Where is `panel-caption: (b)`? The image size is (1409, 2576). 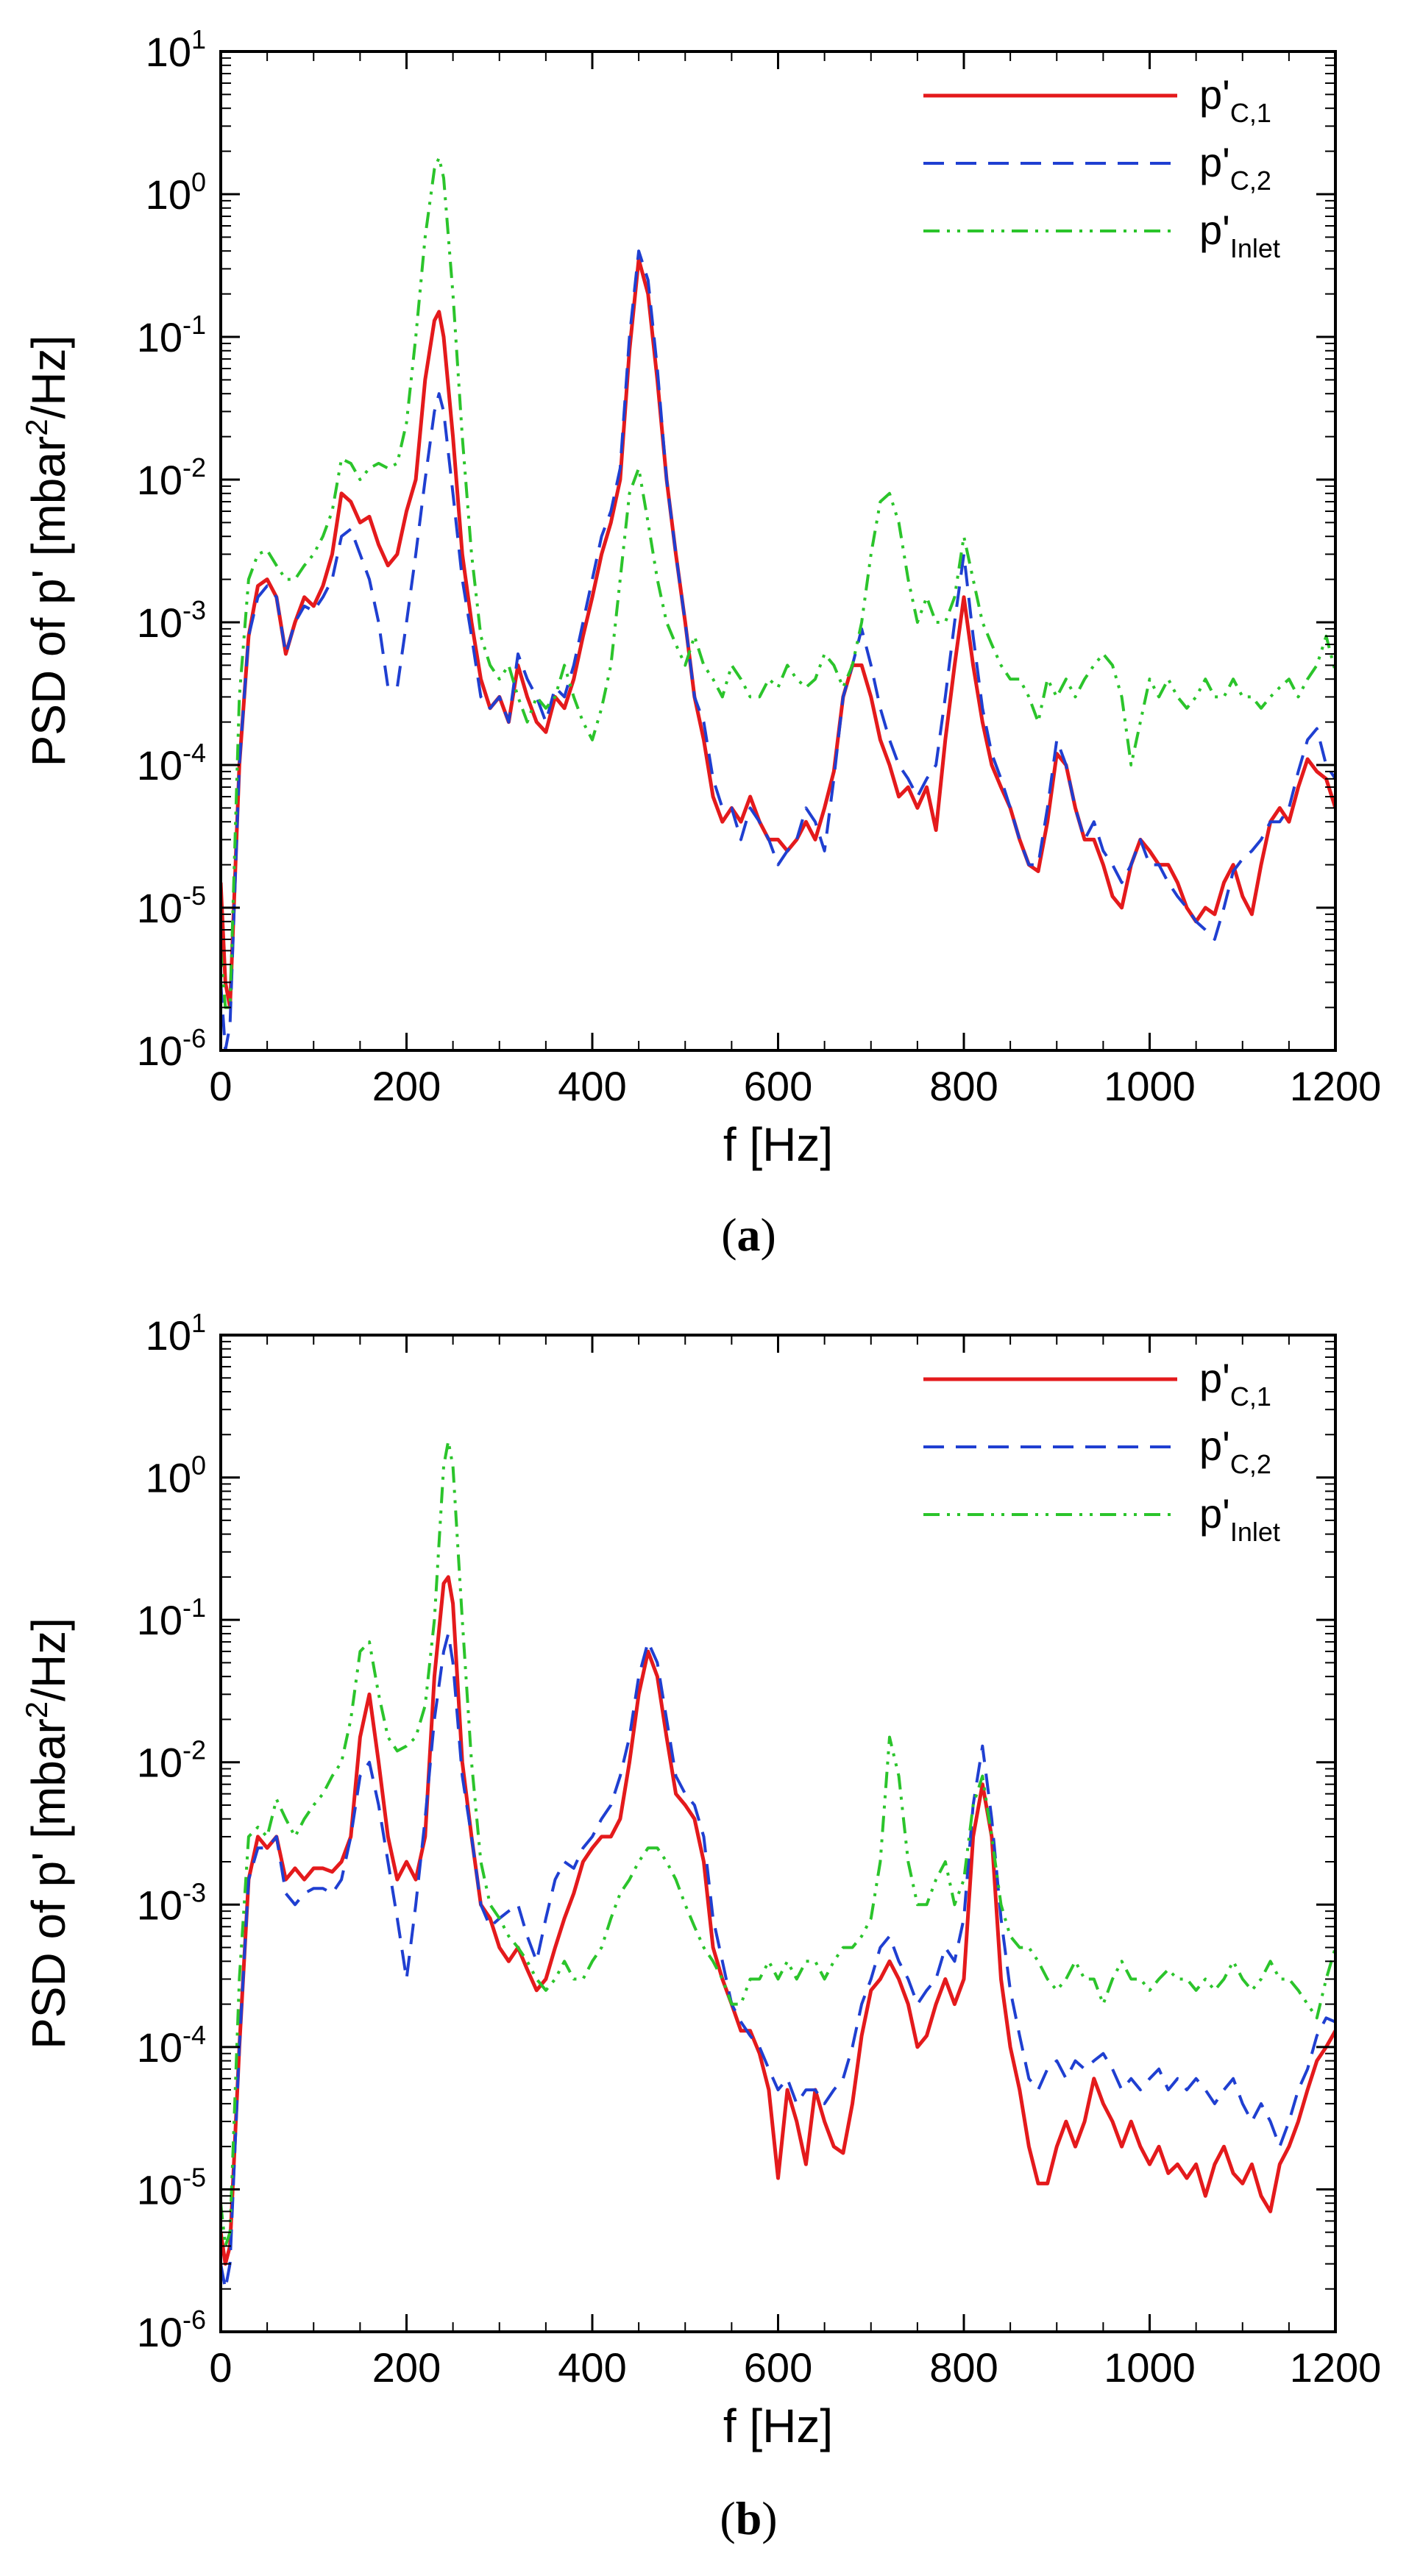
panel-caption: (b) is located at coordinates (748, 2518).